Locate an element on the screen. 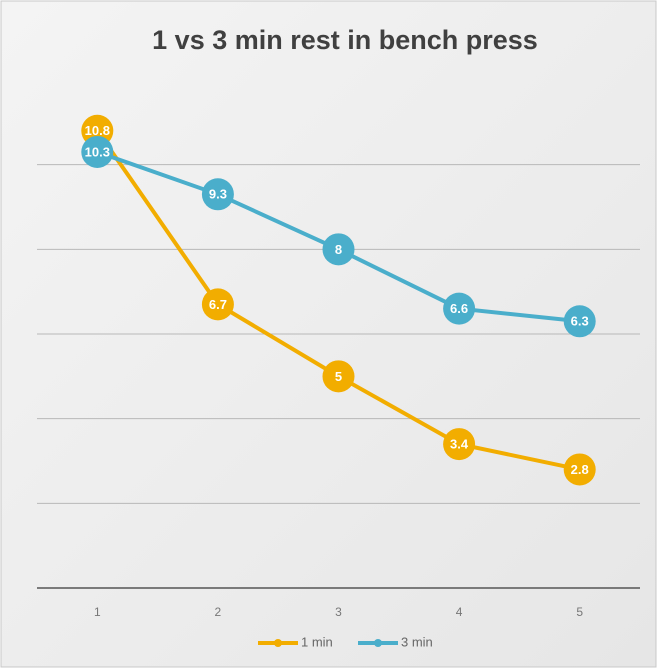  data-label: 9.3 is located at coordinates (218, 194).